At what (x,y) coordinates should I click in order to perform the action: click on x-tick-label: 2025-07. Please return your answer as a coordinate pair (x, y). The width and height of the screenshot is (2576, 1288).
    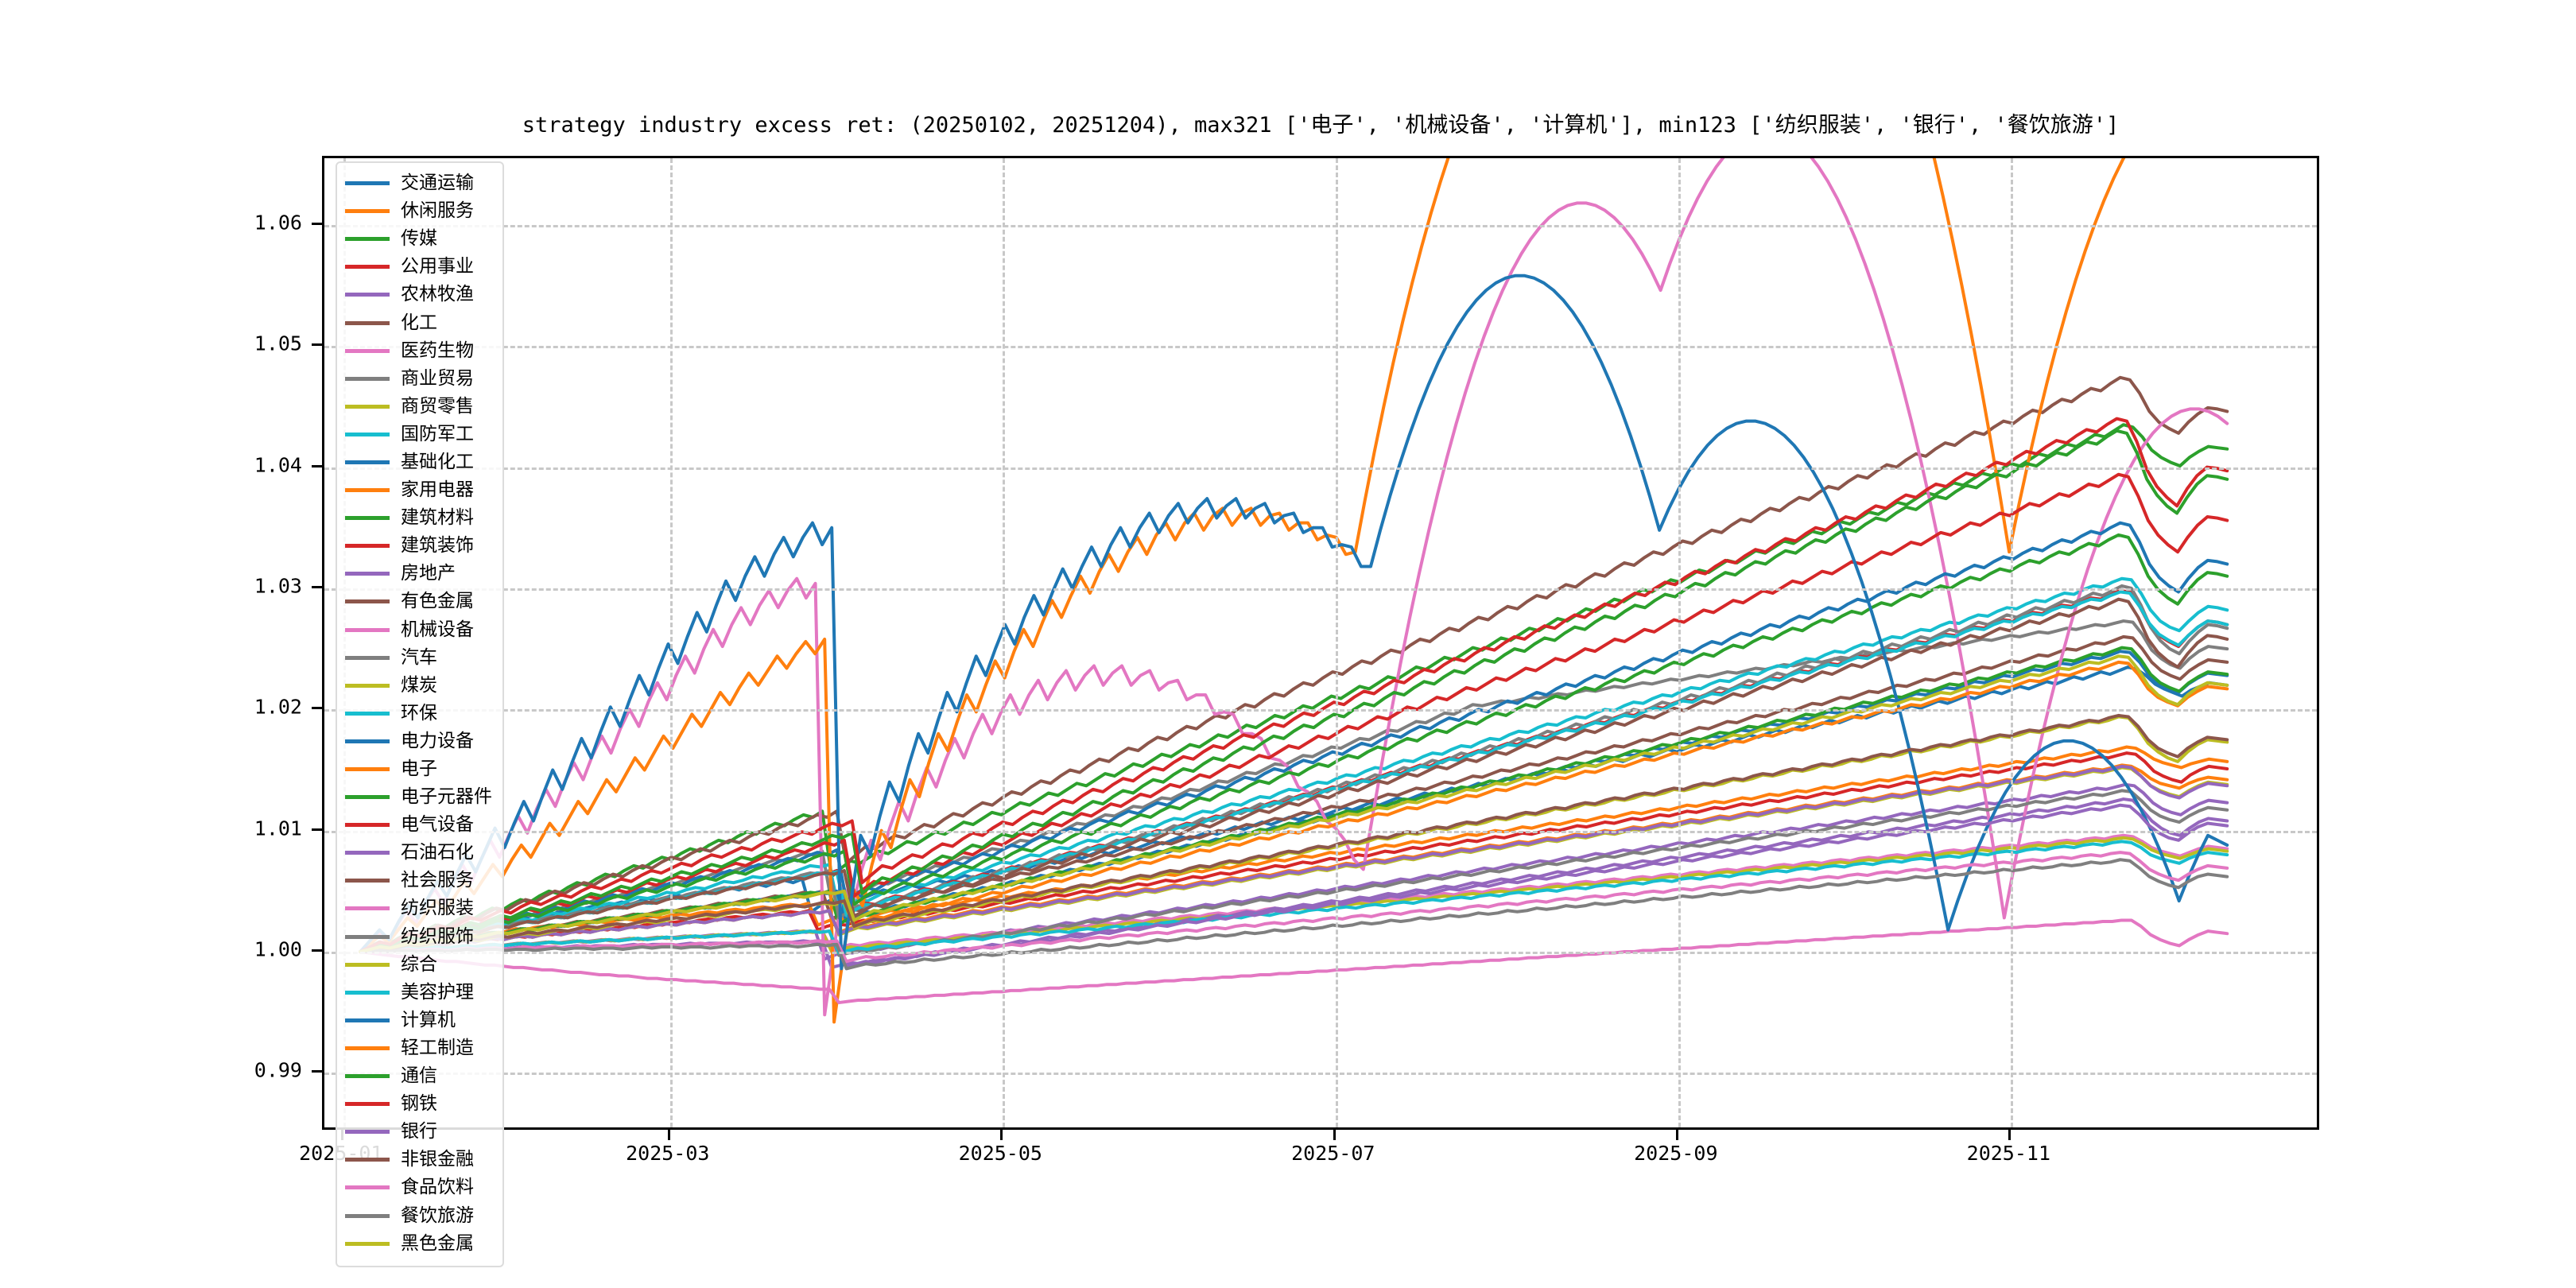
    Looking at the image, I should click on (1333, 1154).